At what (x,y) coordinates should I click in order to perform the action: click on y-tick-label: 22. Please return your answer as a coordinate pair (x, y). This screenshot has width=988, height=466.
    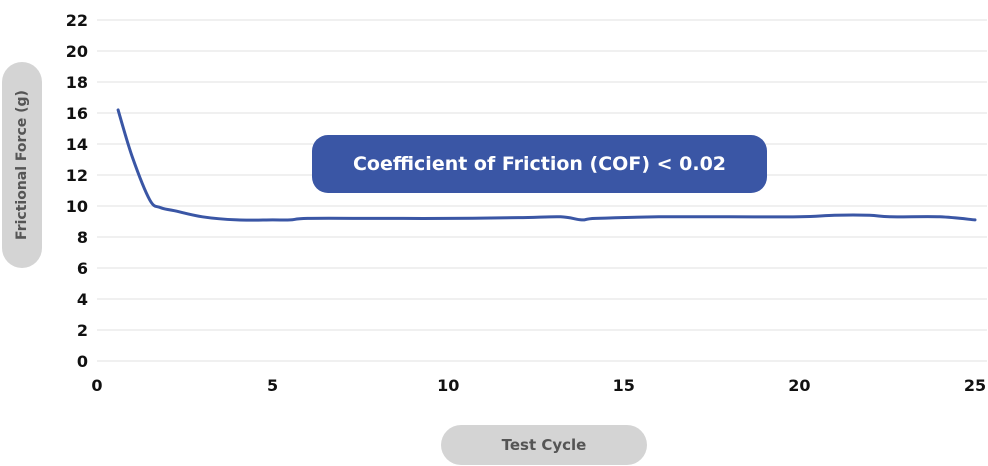
    Looking at the image, I should click on (77, 20).